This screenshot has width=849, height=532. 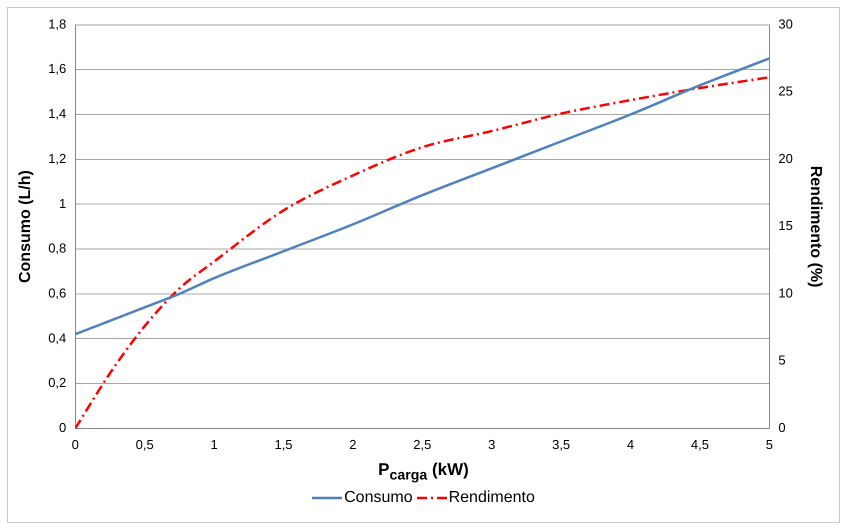 What do you see at coordinates (769, 444) in the screenshot?
I see `x-tick-label: 5` at bounding box center [769, 444].